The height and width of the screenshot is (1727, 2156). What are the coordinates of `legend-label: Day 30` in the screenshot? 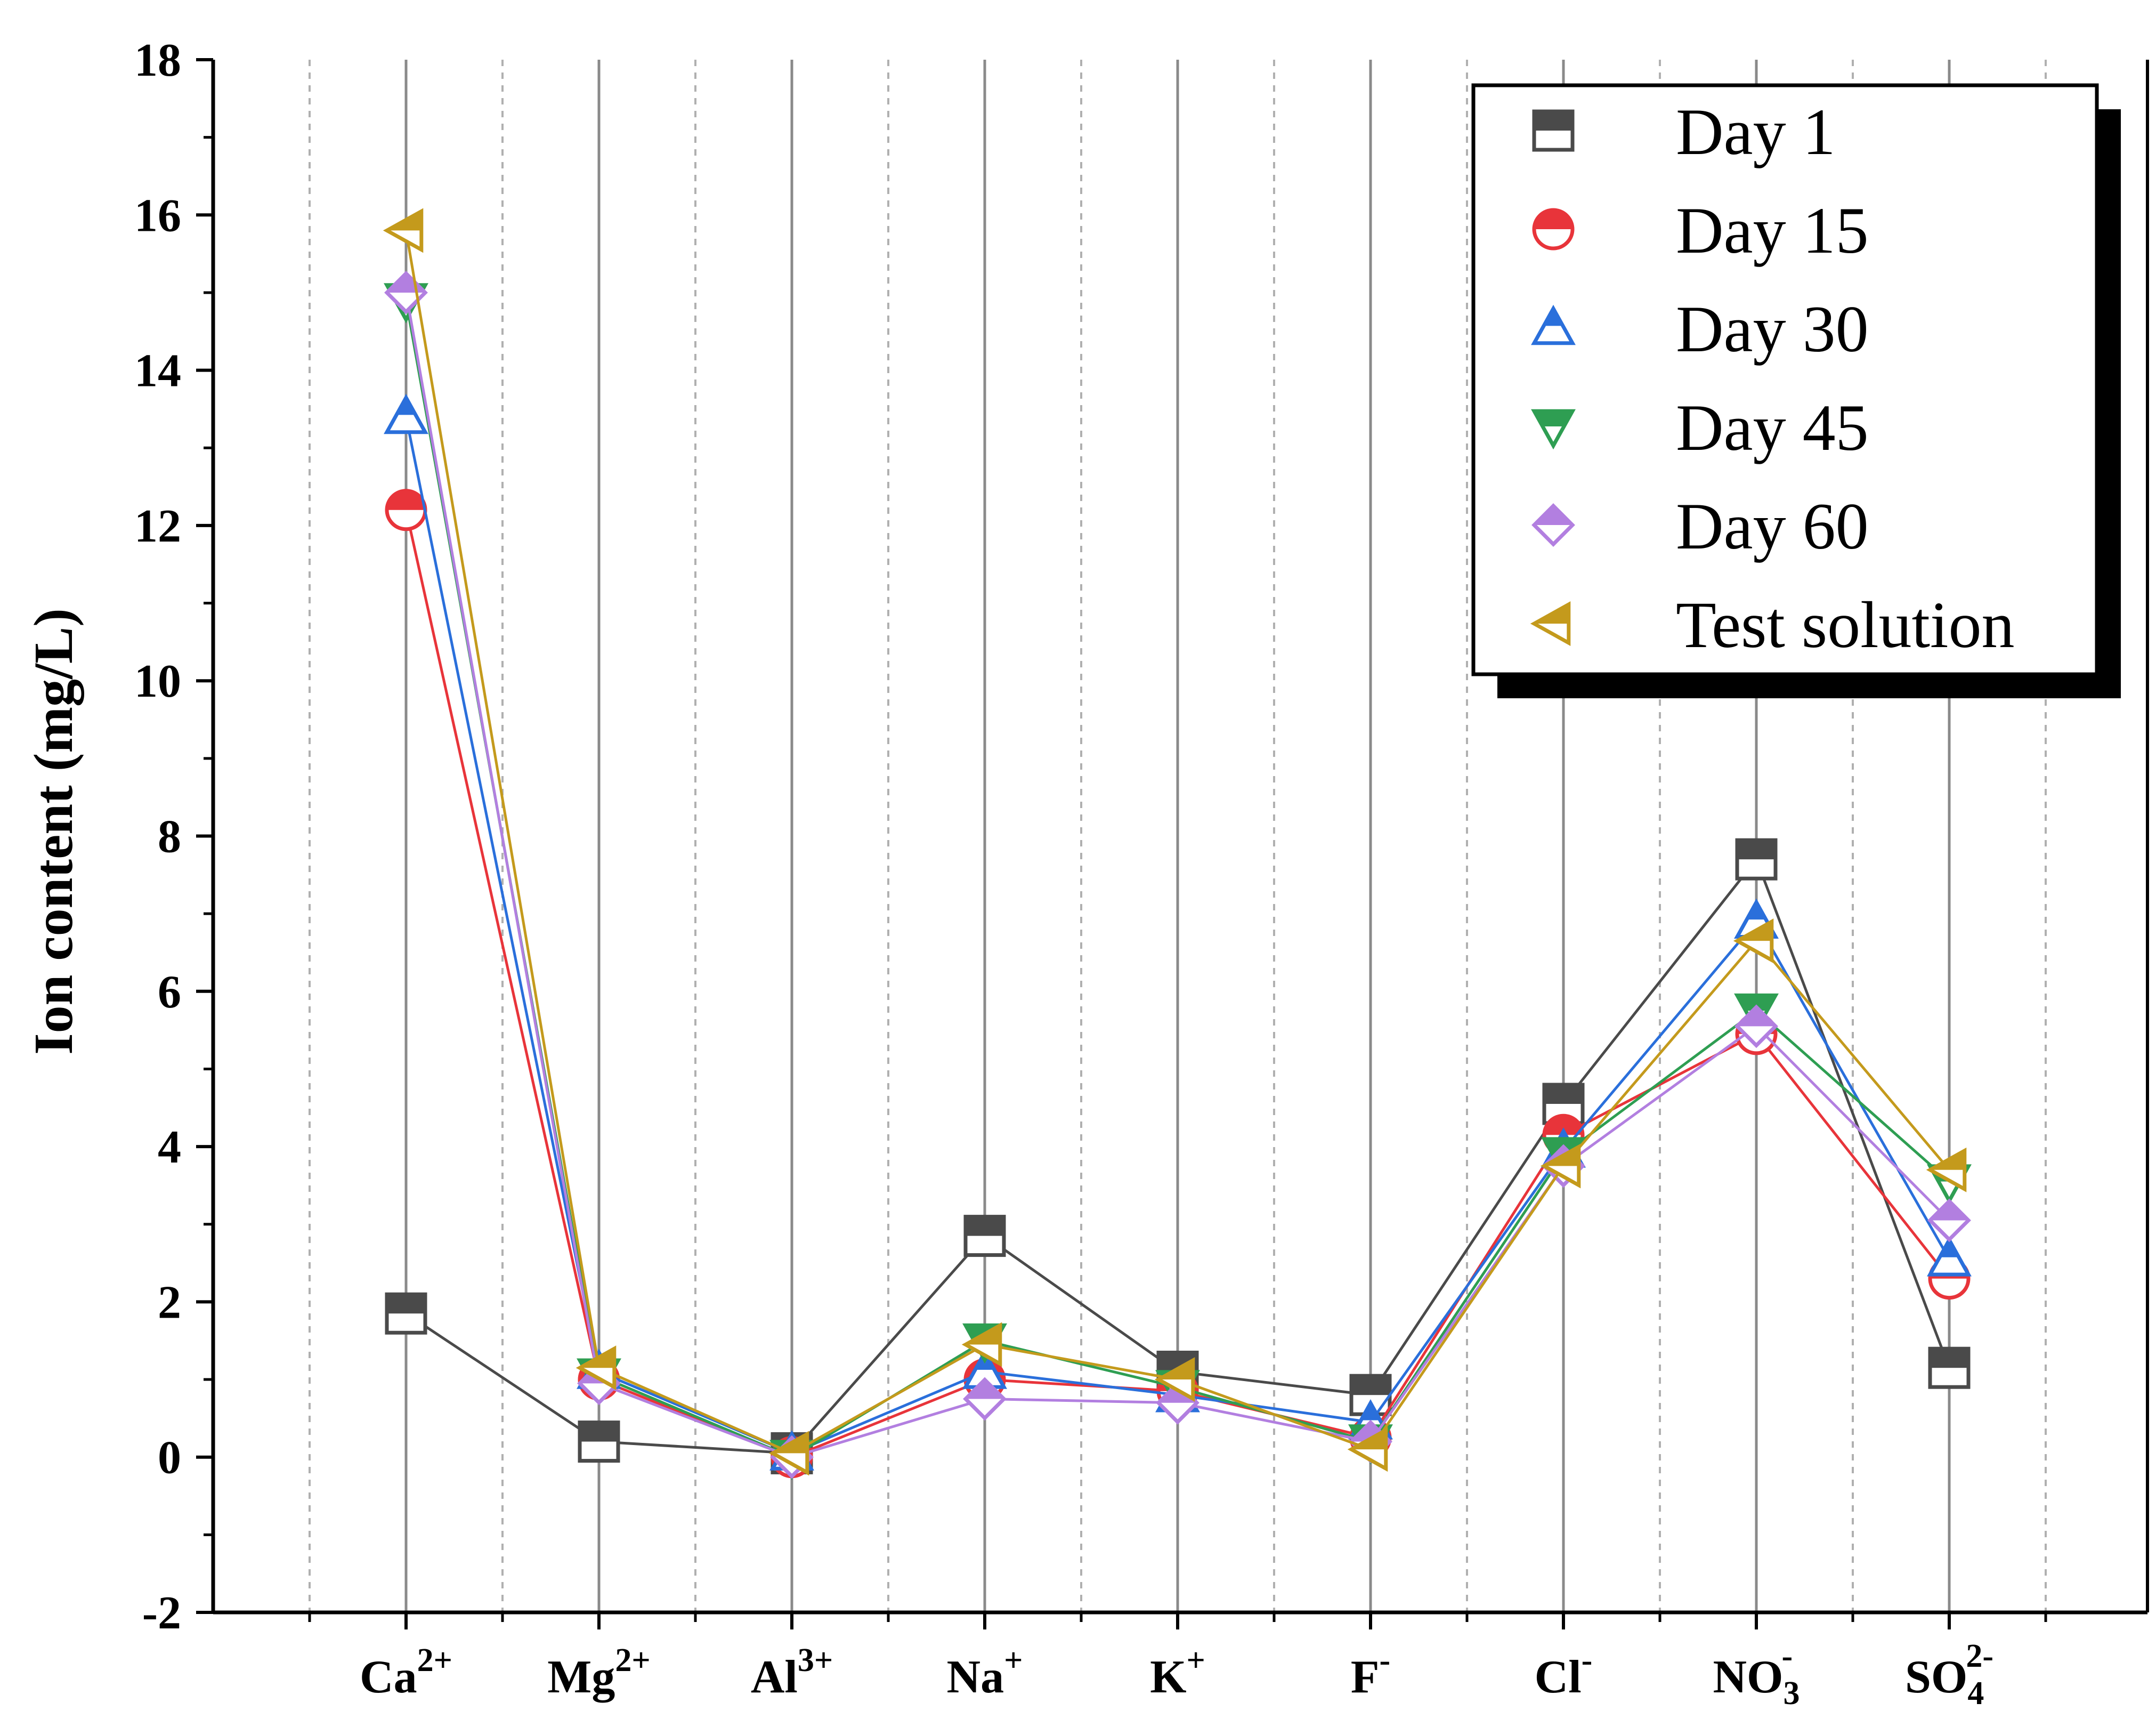 It's located at (1772, 329).